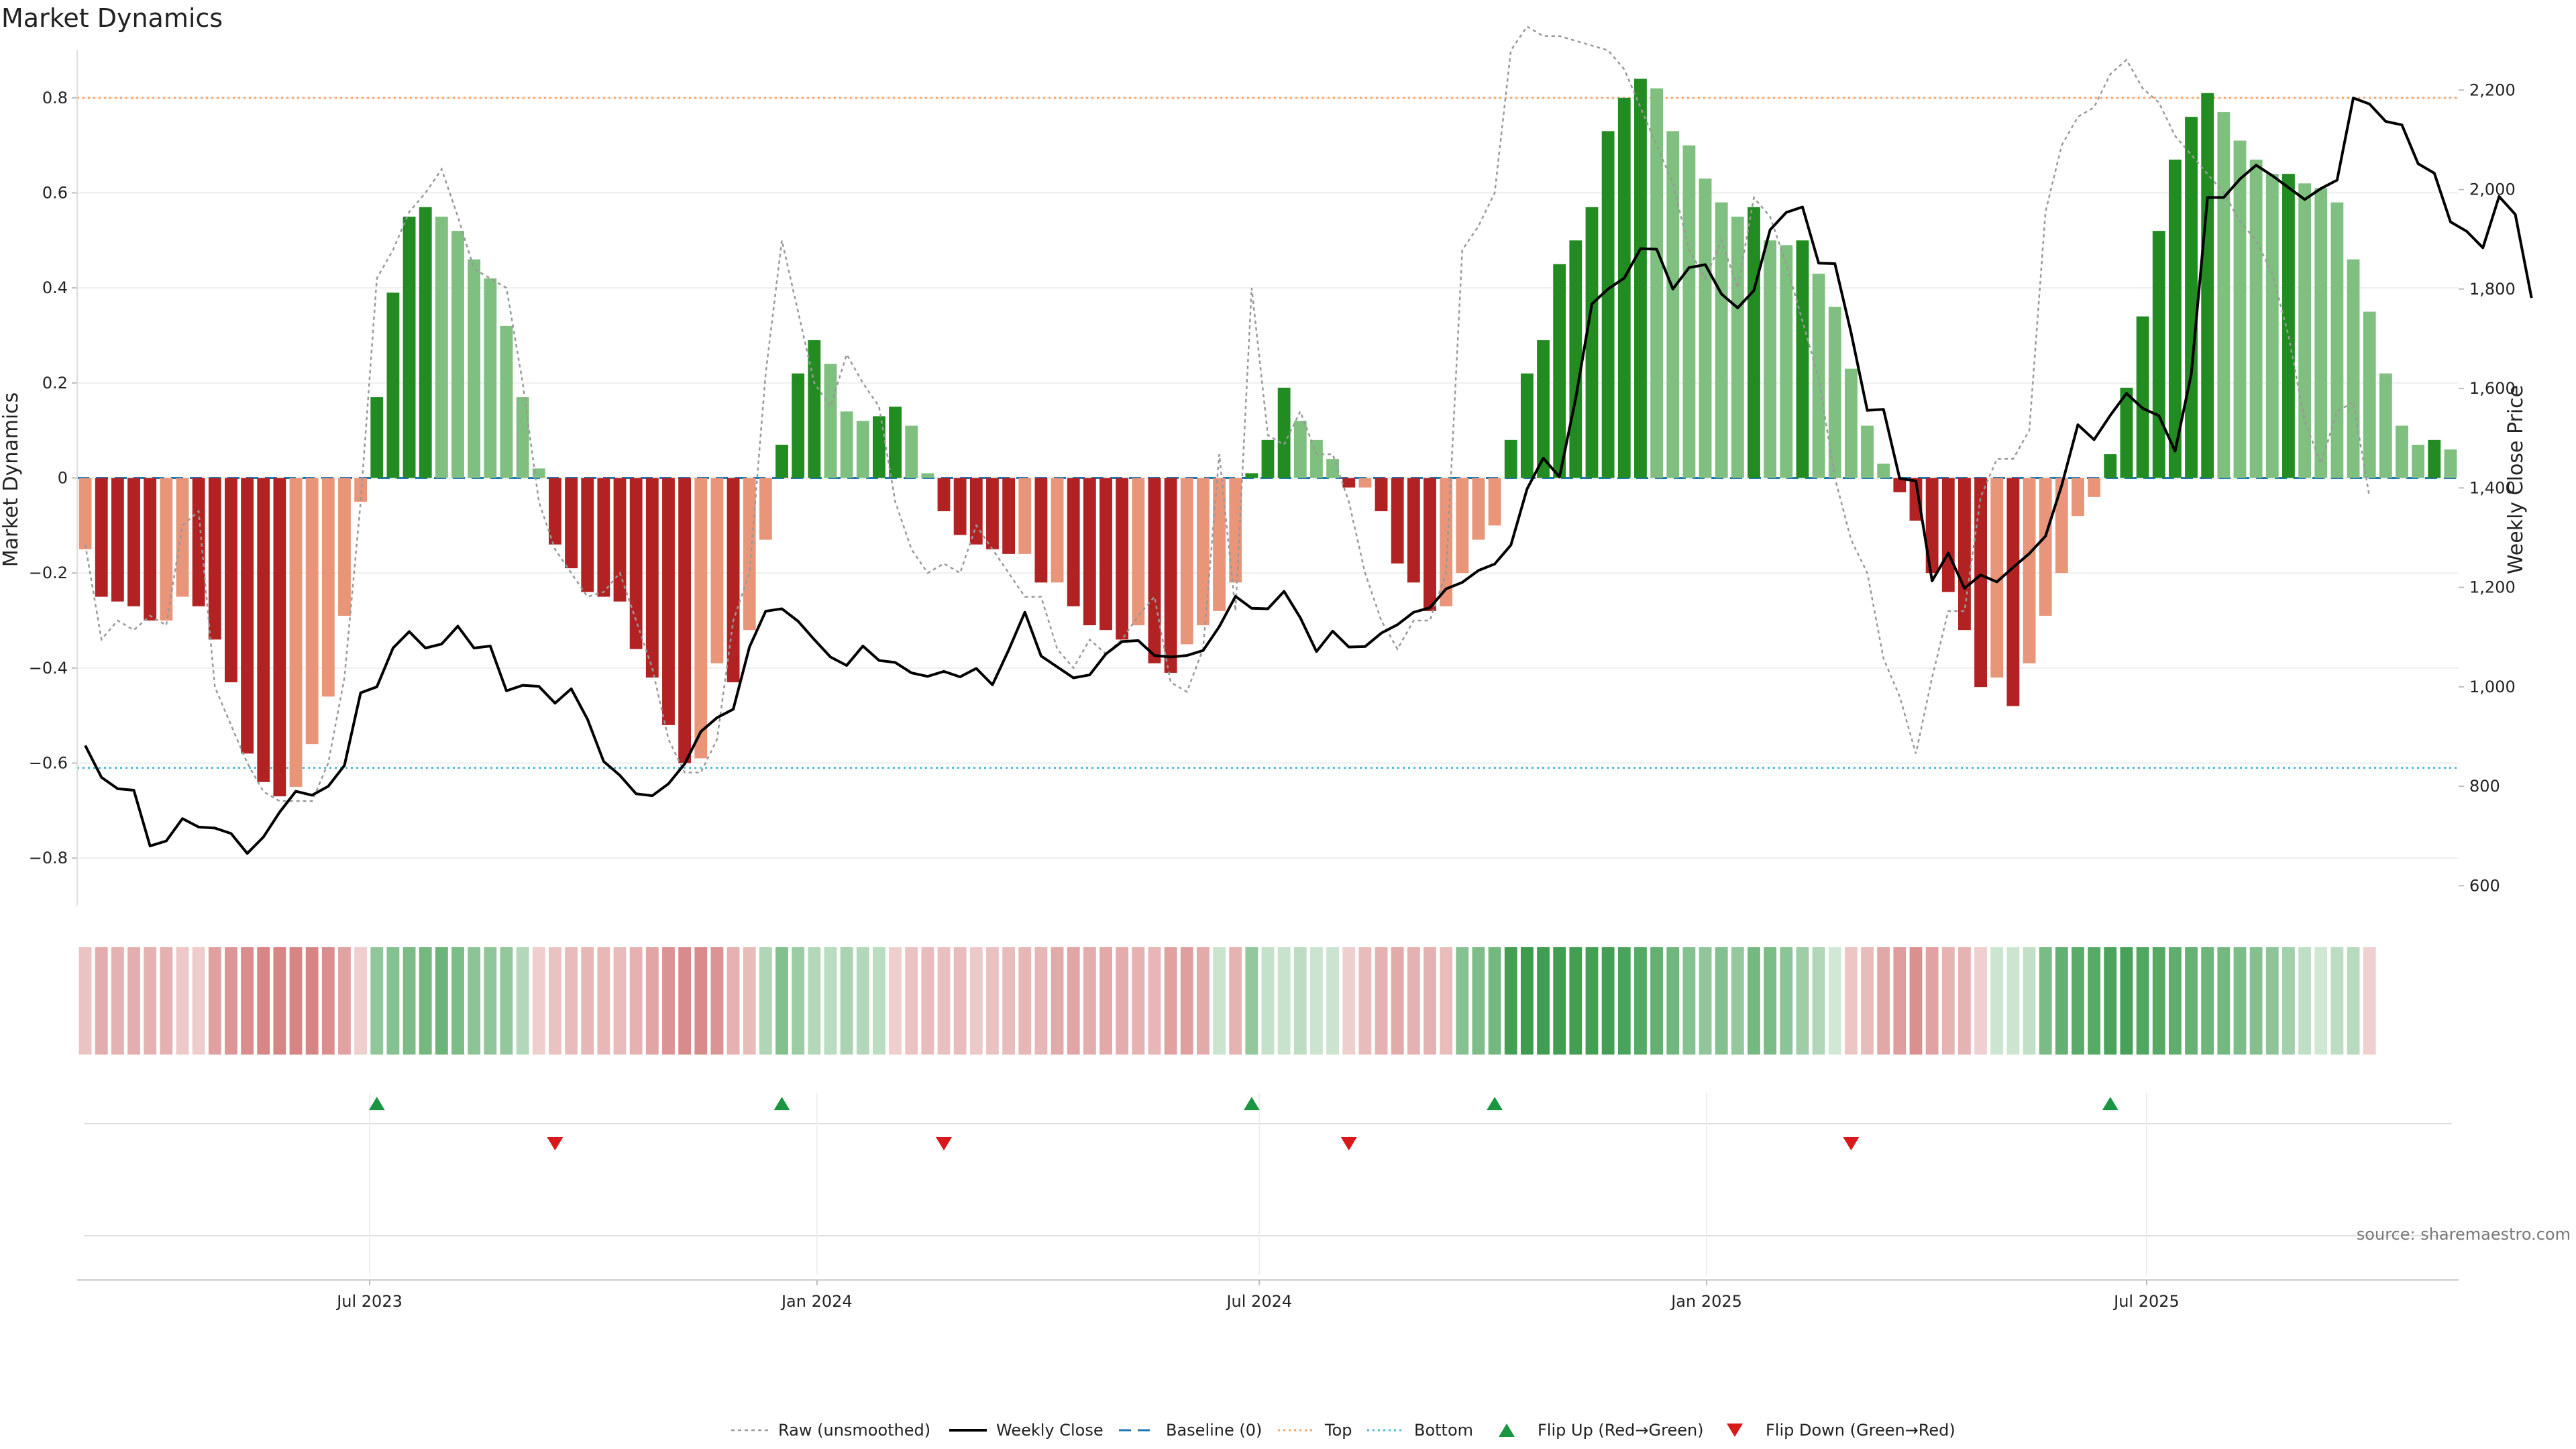 Image resolution: width=2576 pixels, height=1449 pixels. What do you see at coordinates (2492, 487) in the screenshot?
I see `y2-tick-label: 1,400` at bounding box center [2492, 487].